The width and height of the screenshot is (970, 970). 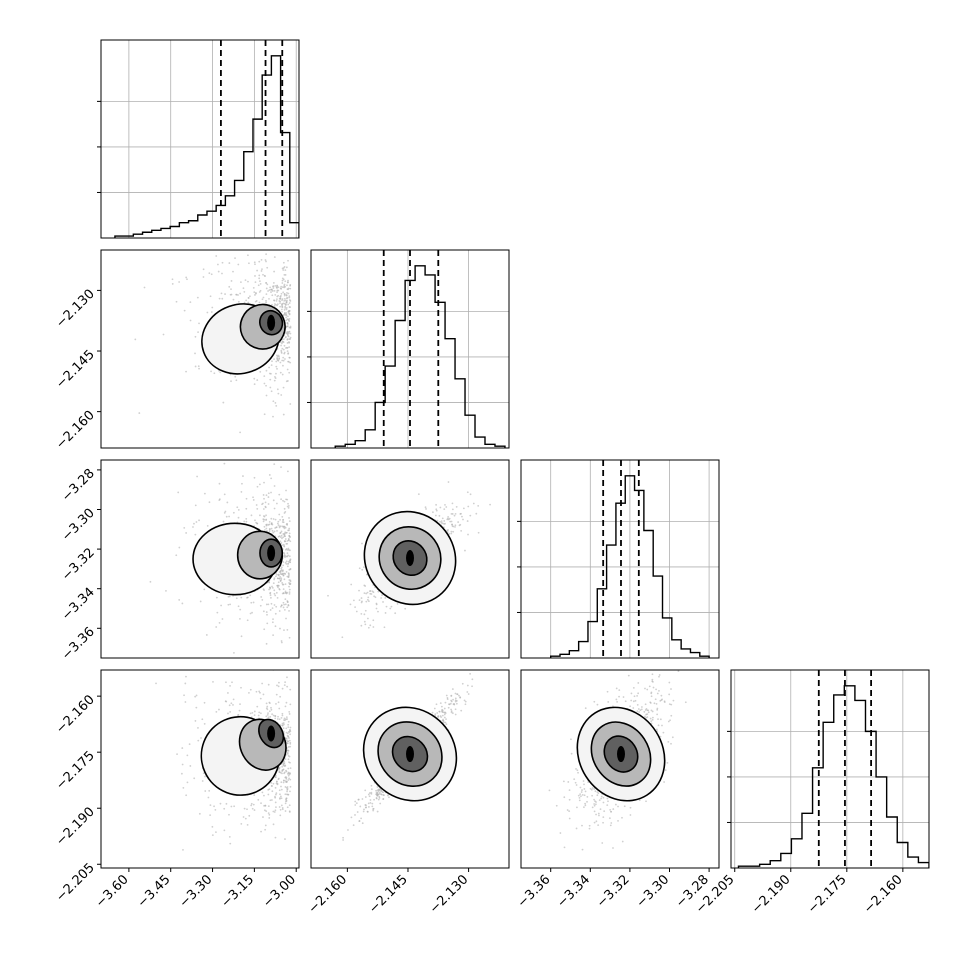 What do you see at coordinates (206, 146) in the screenshot?
I see `hist-1-bars` at bounding box center [206, 146].